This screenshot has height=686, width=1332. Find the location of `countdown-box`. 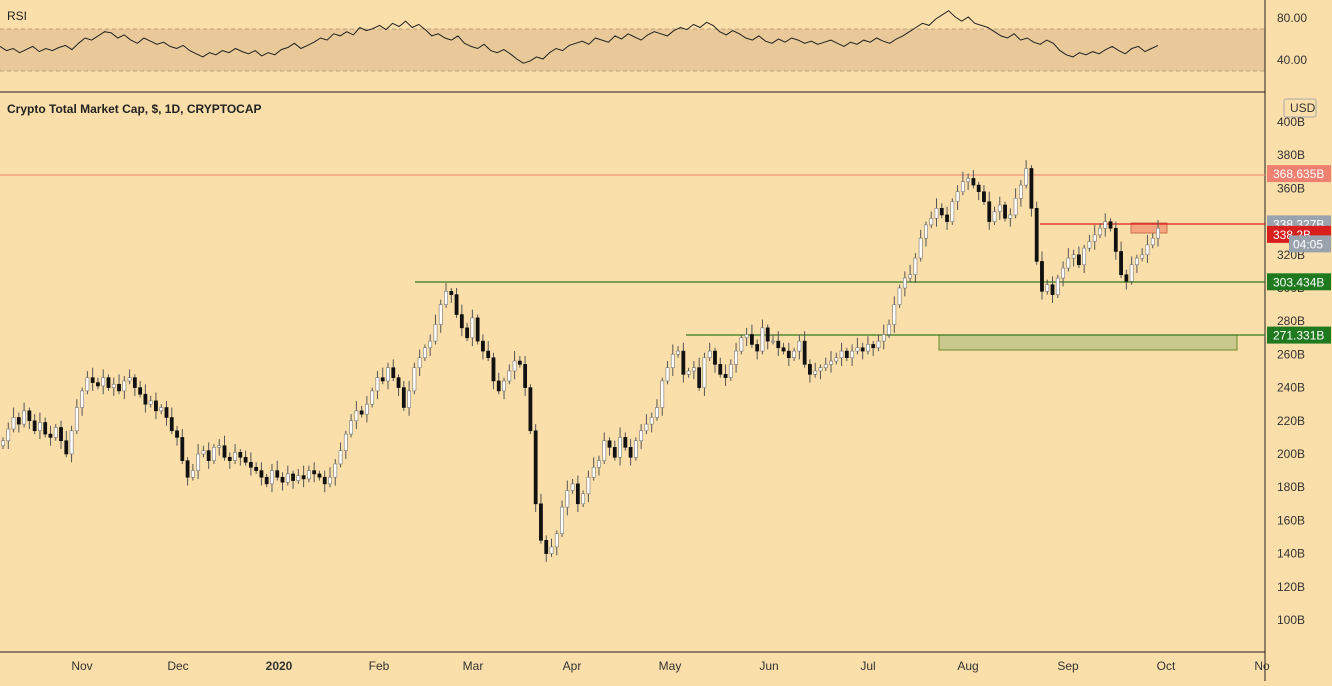

countdown-box is located at coordinates (1310, 244).